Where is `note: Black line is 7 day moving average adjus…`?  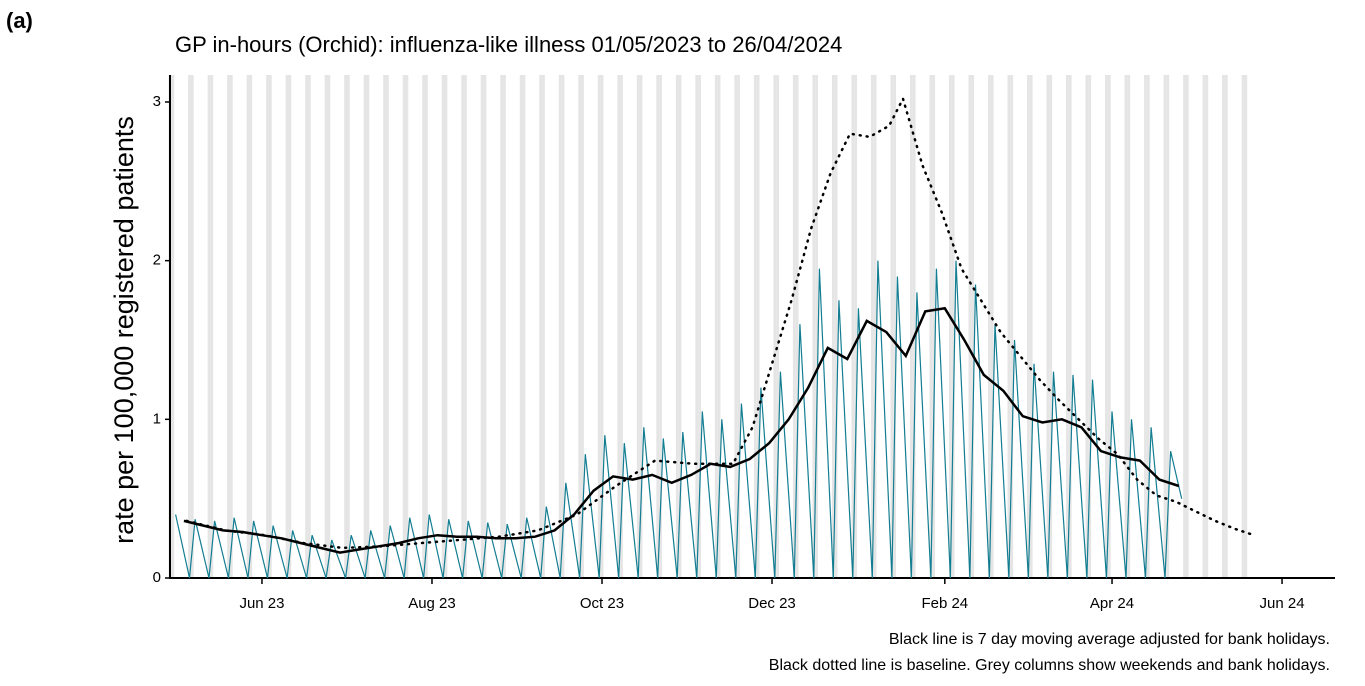
note: Black line is 7 day moving average adjus… is located at coordinates (1109, 639).